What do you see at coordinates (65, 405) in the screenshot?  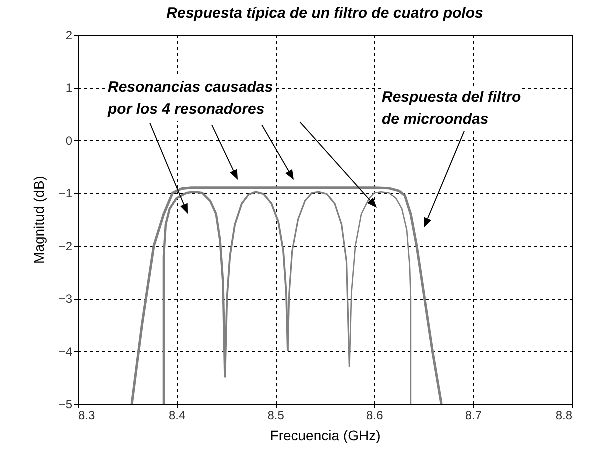 I see `y-tick-label: −5` at bounding box center [65, 405].